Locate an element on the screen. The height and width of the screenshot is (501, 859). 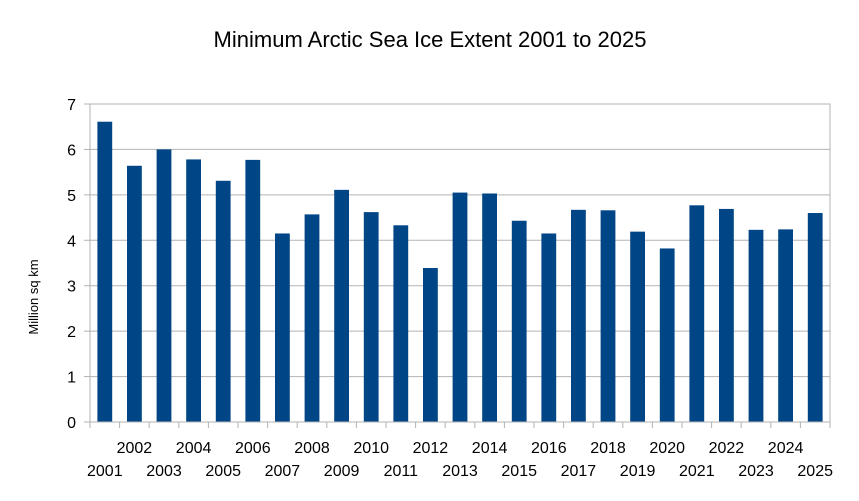
bar-2016 is located at coordinates (549, 327).